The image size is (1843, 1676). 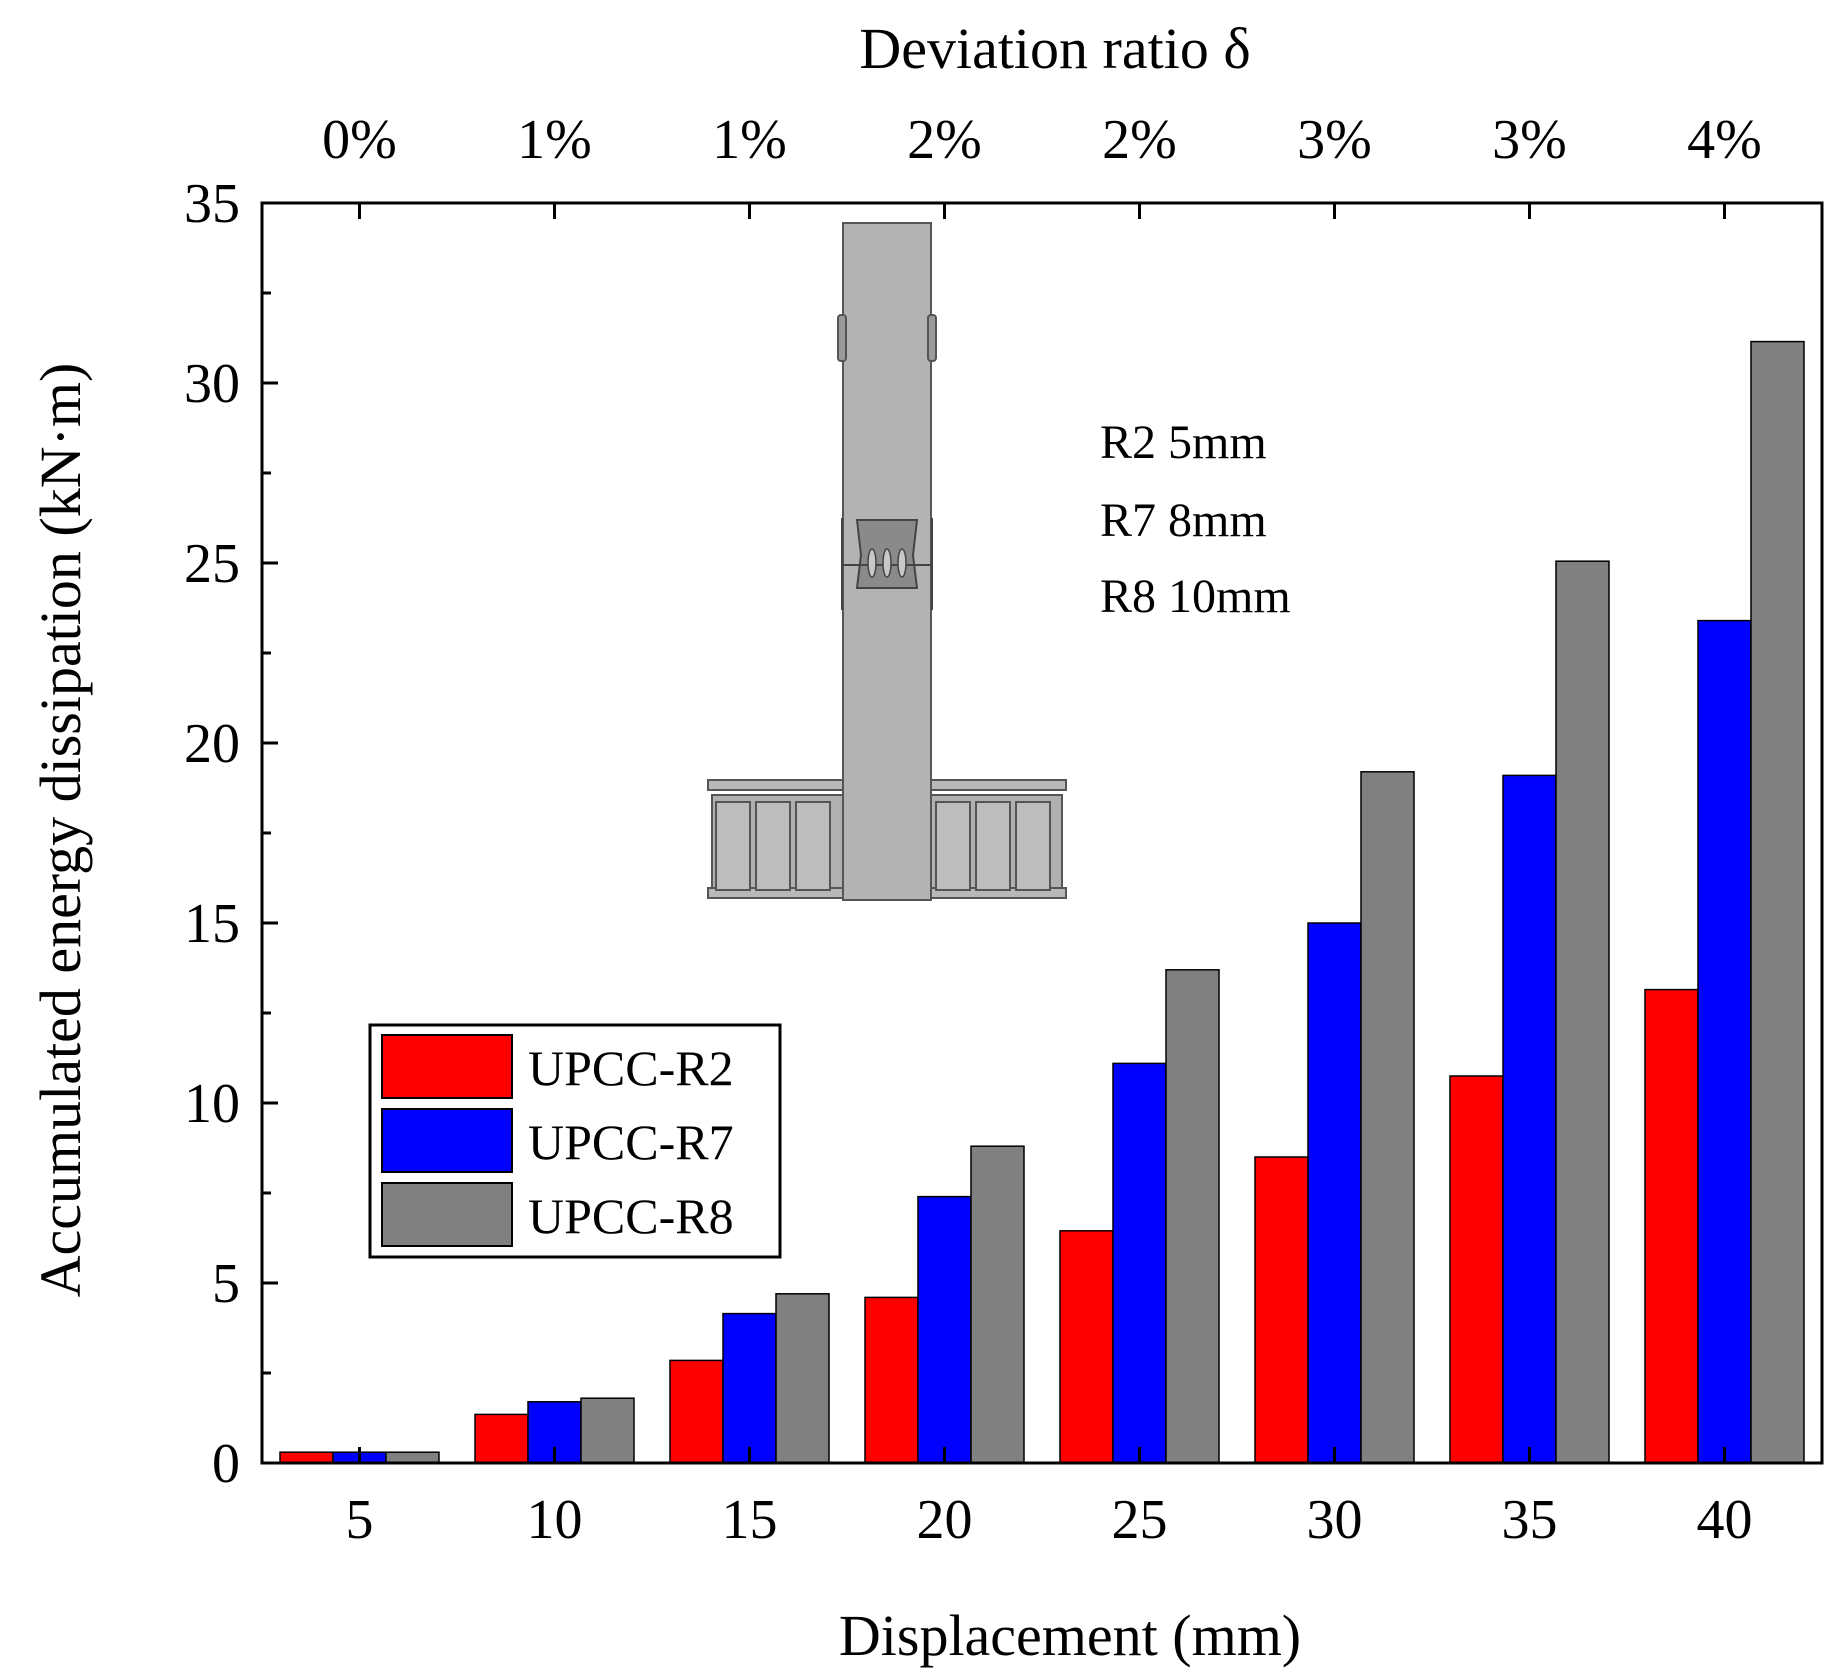 I want to click on x-tick-label: 25, so click(x=1140, y=1520).